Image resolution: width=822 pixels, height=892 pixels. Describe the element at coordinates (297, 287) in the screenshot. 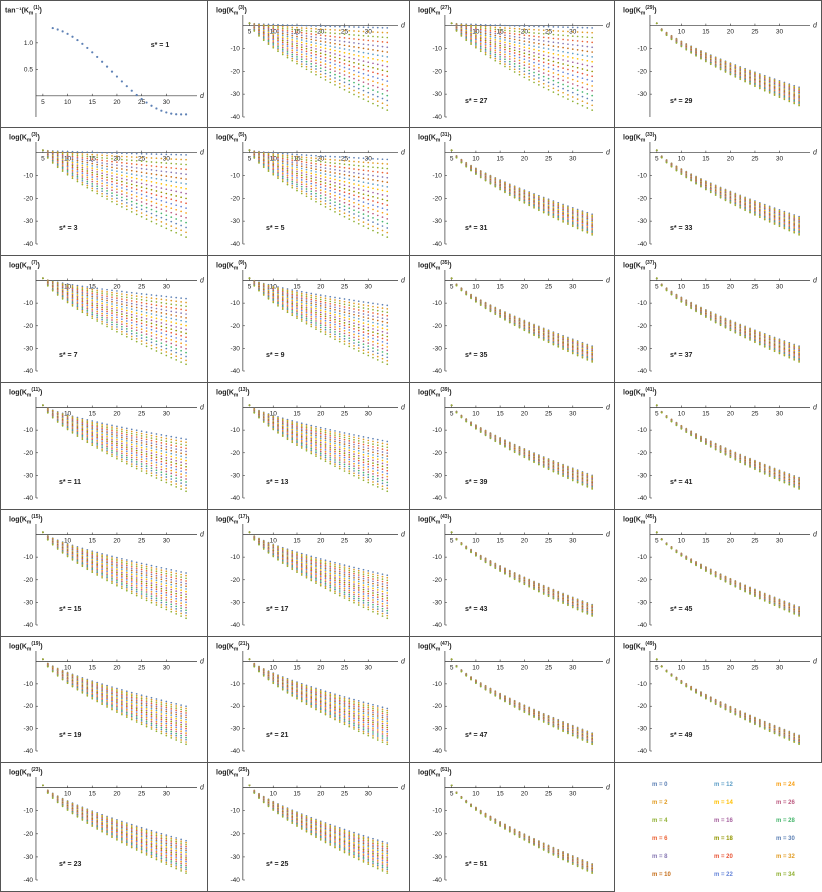

I see `x-tick-label: 15` at that location.